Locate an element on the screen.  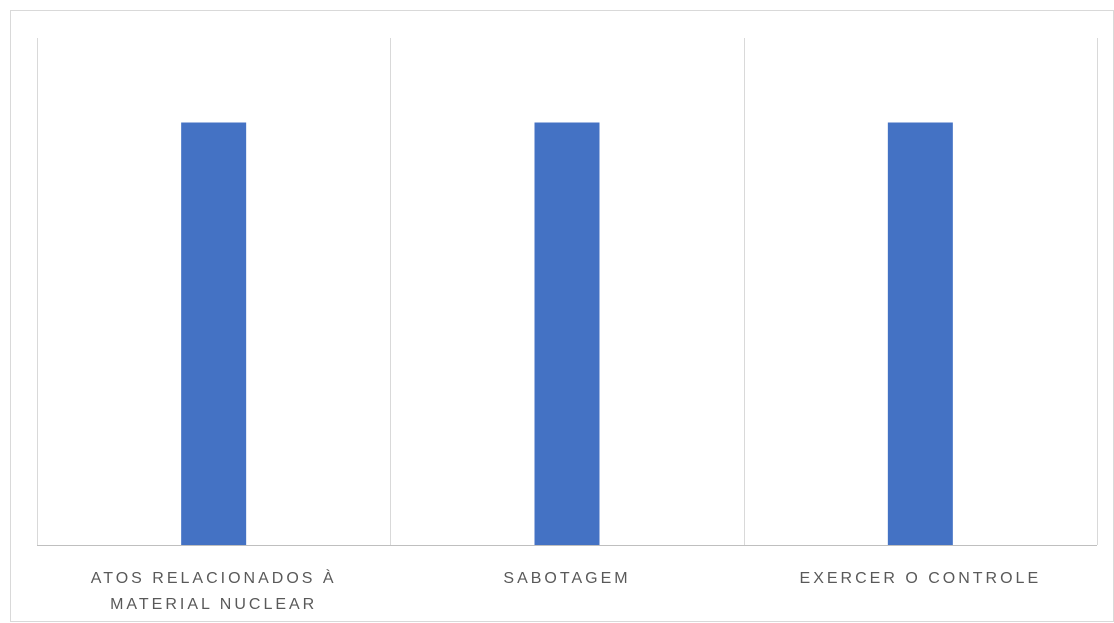
category-label: ATOS RELACIONADOS À MATERIAL NUCLEAR is located at coordinates (214, 590).